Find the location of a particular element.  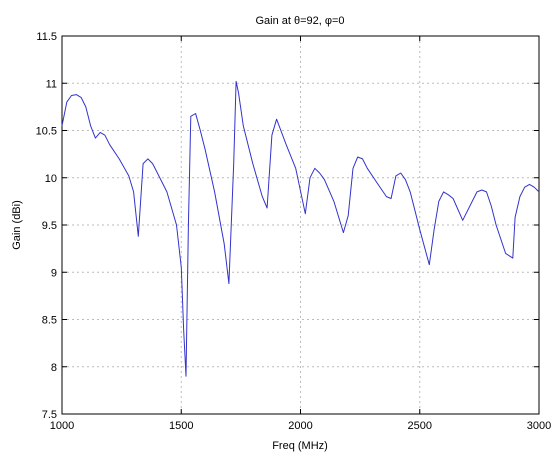

x-tick-label: 2500 is located at coordinates (420, 426).